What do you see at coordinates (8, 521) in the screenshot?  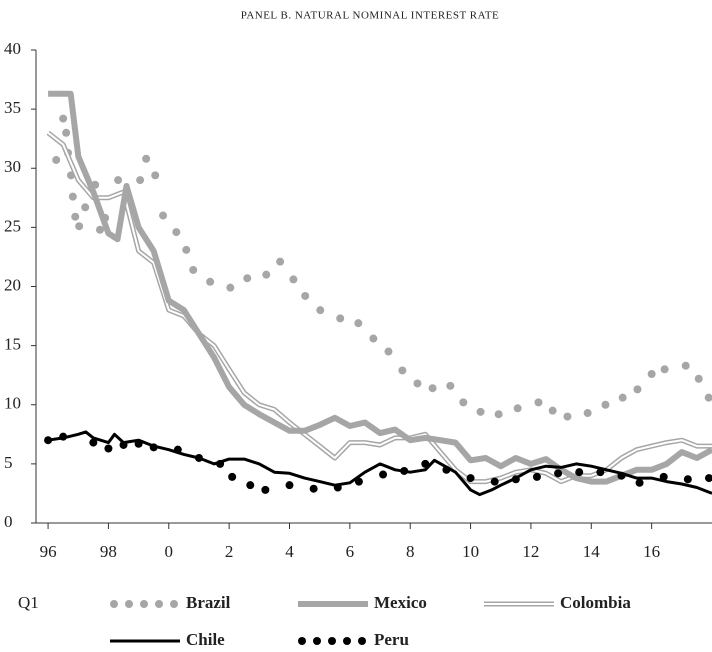 I see `y-tick-label: 0` at bounding box center [8, 521].